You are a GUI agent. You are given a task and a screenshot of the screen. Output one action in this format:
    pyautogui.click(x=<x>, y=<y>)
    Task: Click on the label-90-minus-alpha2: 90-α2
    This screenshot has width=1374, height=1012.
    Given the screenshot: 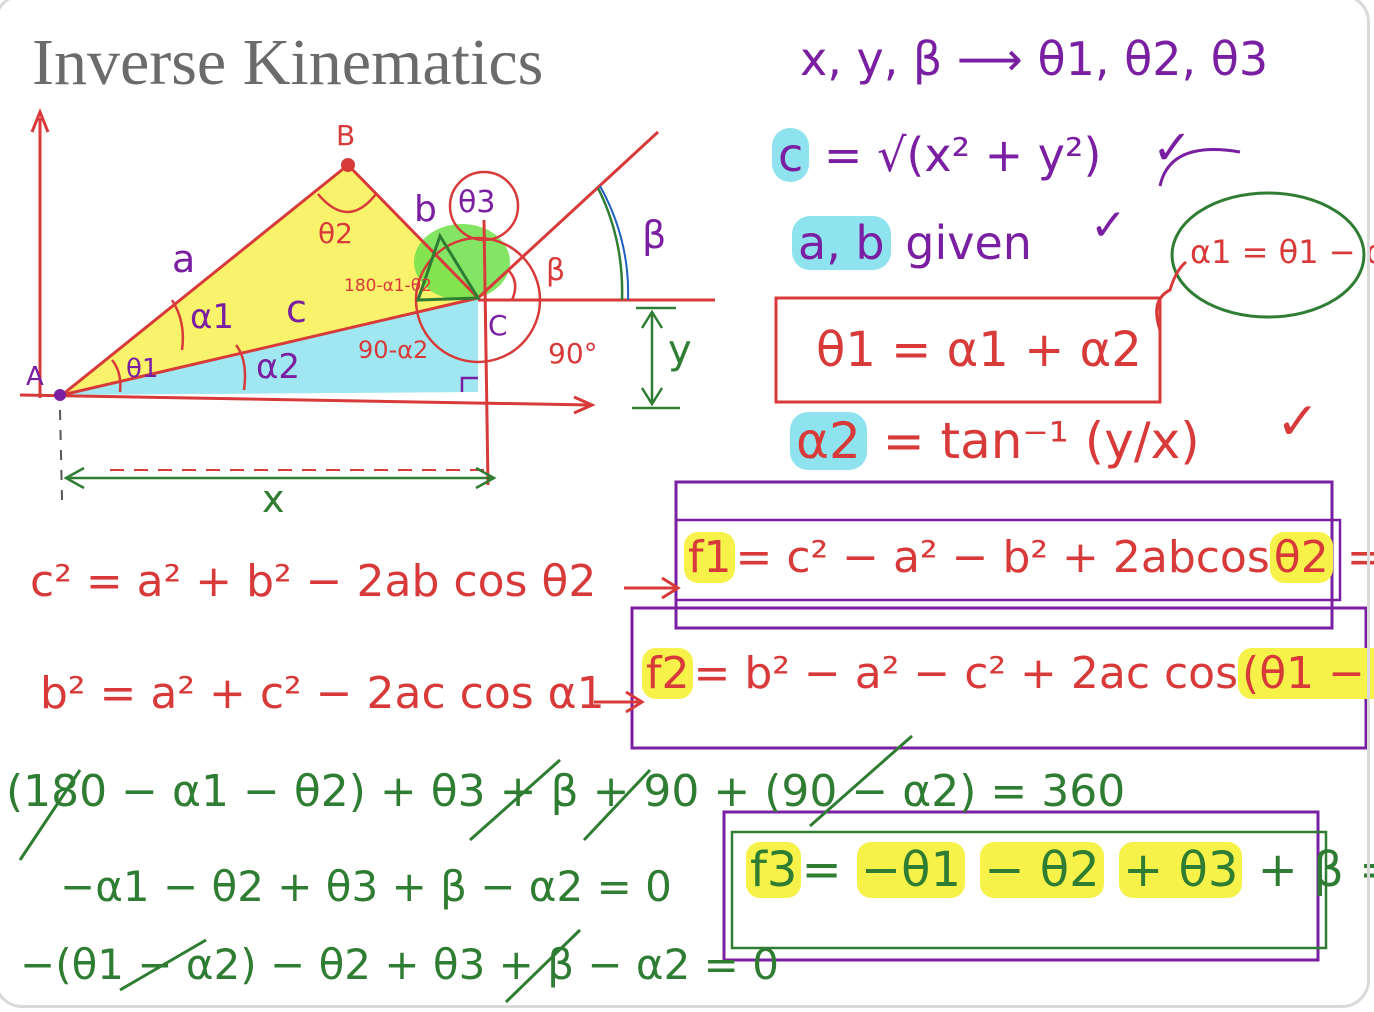 What is the action you would take?
    pyautogui.click(x=393, y=350)
    